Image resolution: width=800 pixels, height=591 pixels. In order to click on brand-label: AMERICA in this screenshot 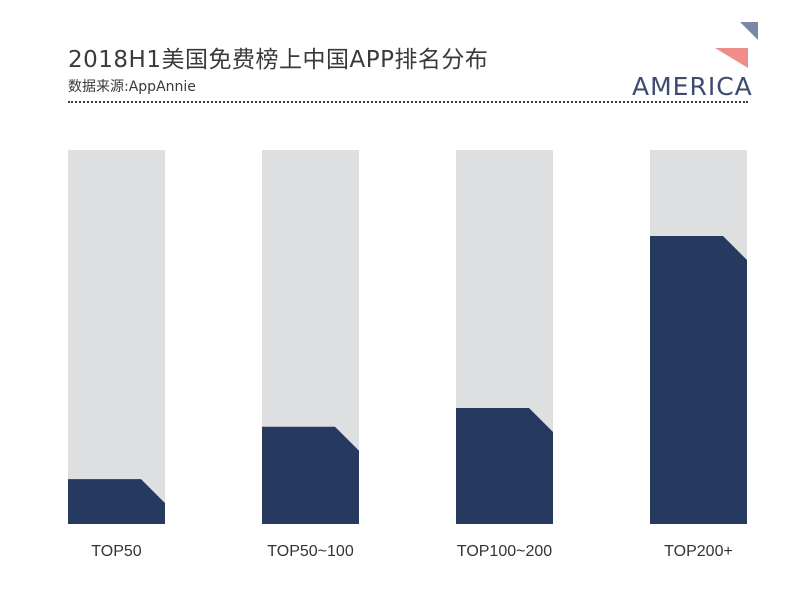, I will do `click(692, 86)`.